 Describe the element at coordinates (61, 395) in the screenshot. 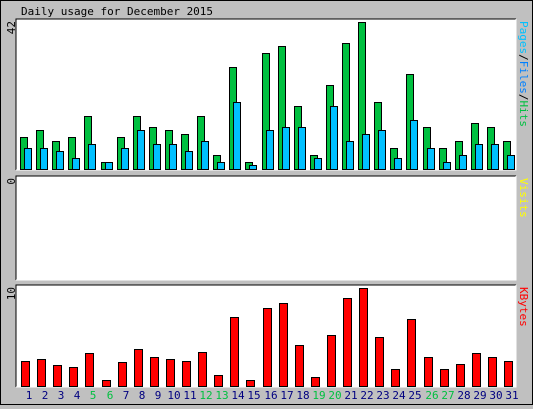

I see `day-label-3: 3` at that location.